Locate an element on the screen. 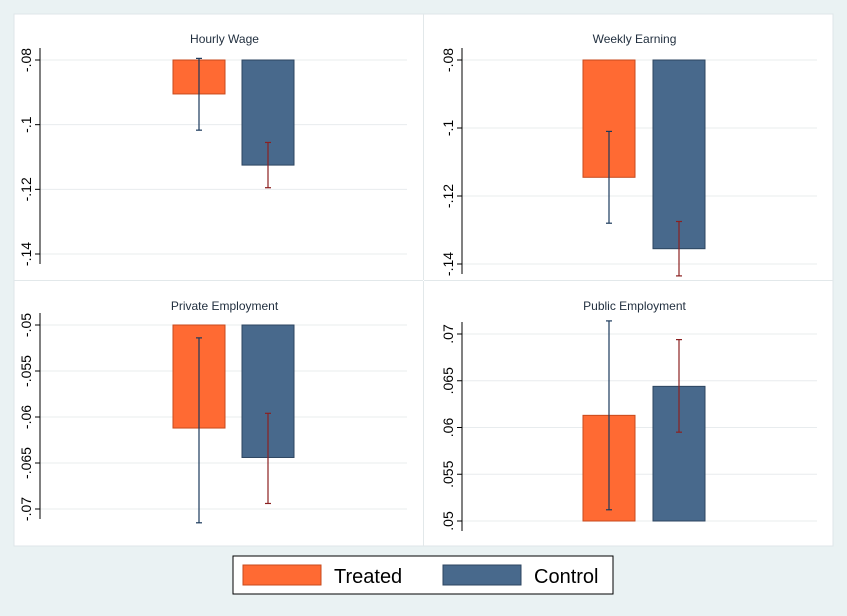 The height and width of the screenshot is (616, 847). legend-label-control: Control is located at coordinates (566, 577).